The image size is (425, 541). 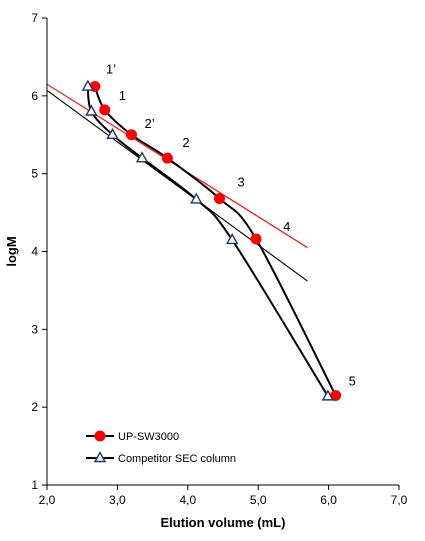 I want to click on legend-marker-competitor, so click(x=100, y=457).